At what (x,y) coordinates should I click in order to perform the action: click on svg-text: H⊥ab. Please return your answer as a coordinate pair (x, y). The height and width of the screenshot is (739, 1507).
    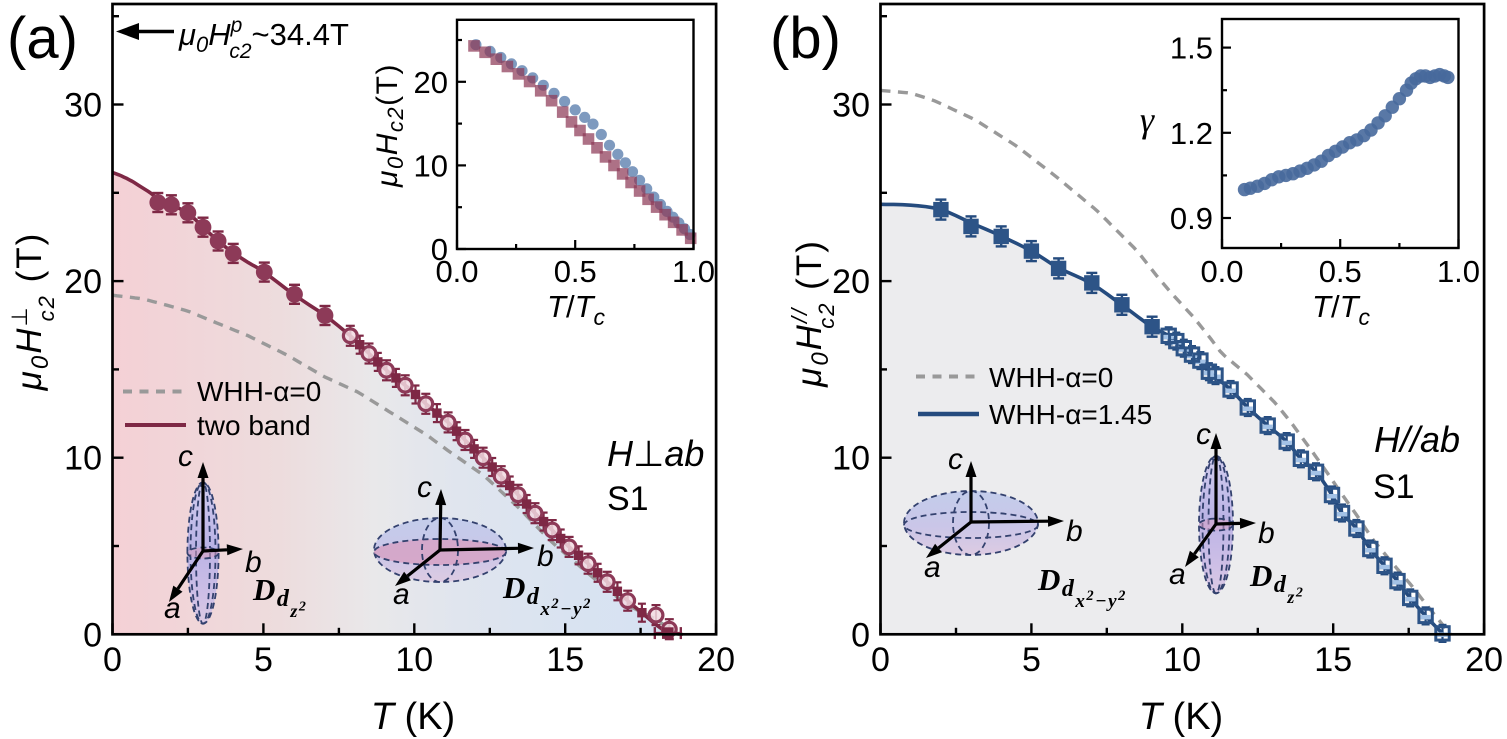
    Looking at the image, I should click on (655, 453).